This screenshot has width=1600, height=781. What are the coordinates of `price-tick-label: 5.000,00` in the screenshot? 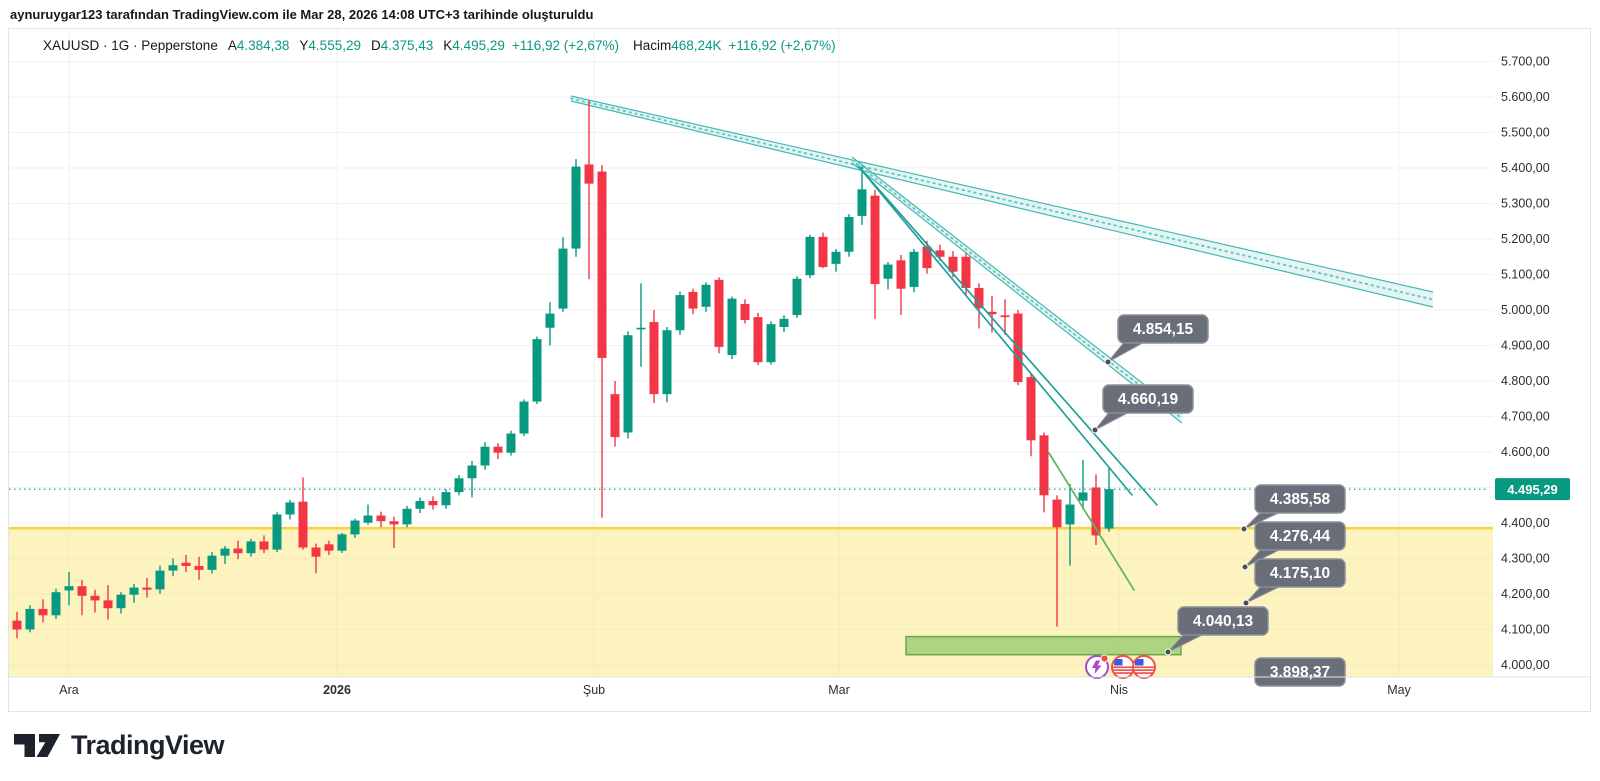 It's located at (1525, 310).